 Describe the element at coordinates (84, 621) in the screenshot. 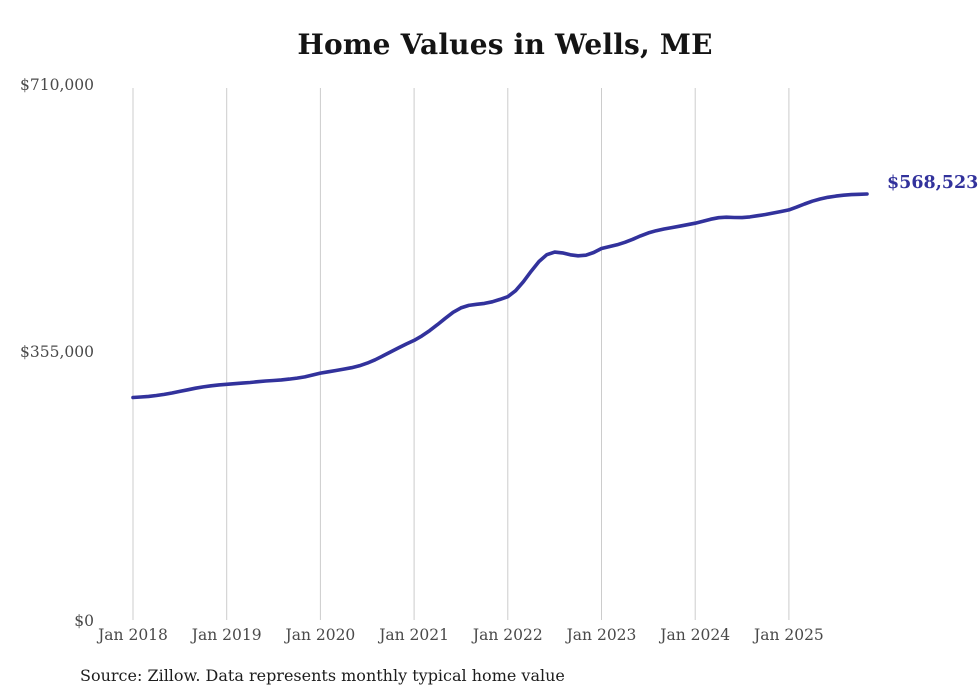

I see `y-axis-label-0: $0` at that location.